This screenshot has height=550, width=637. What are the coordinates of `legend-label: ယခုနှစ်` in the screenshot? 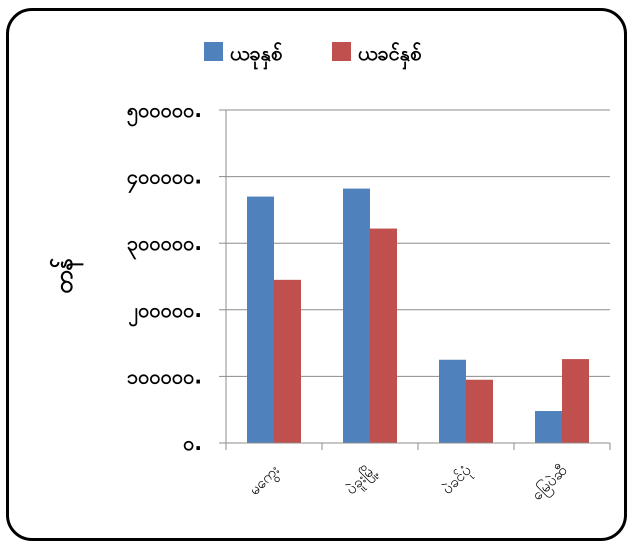 It's located at (256, 55).